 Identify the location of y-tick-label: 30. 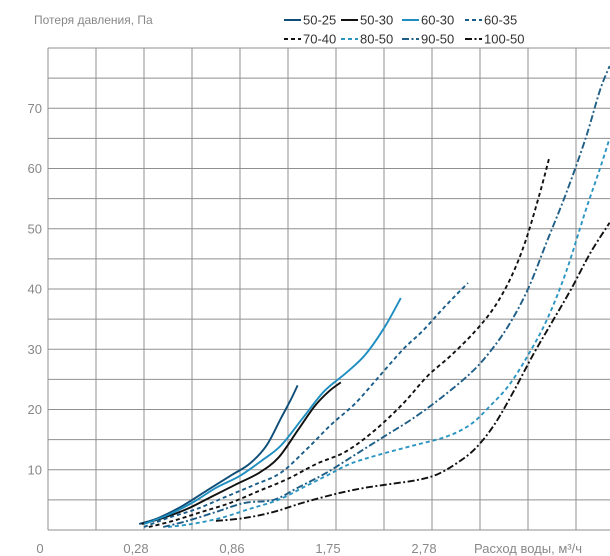
(35, 349).